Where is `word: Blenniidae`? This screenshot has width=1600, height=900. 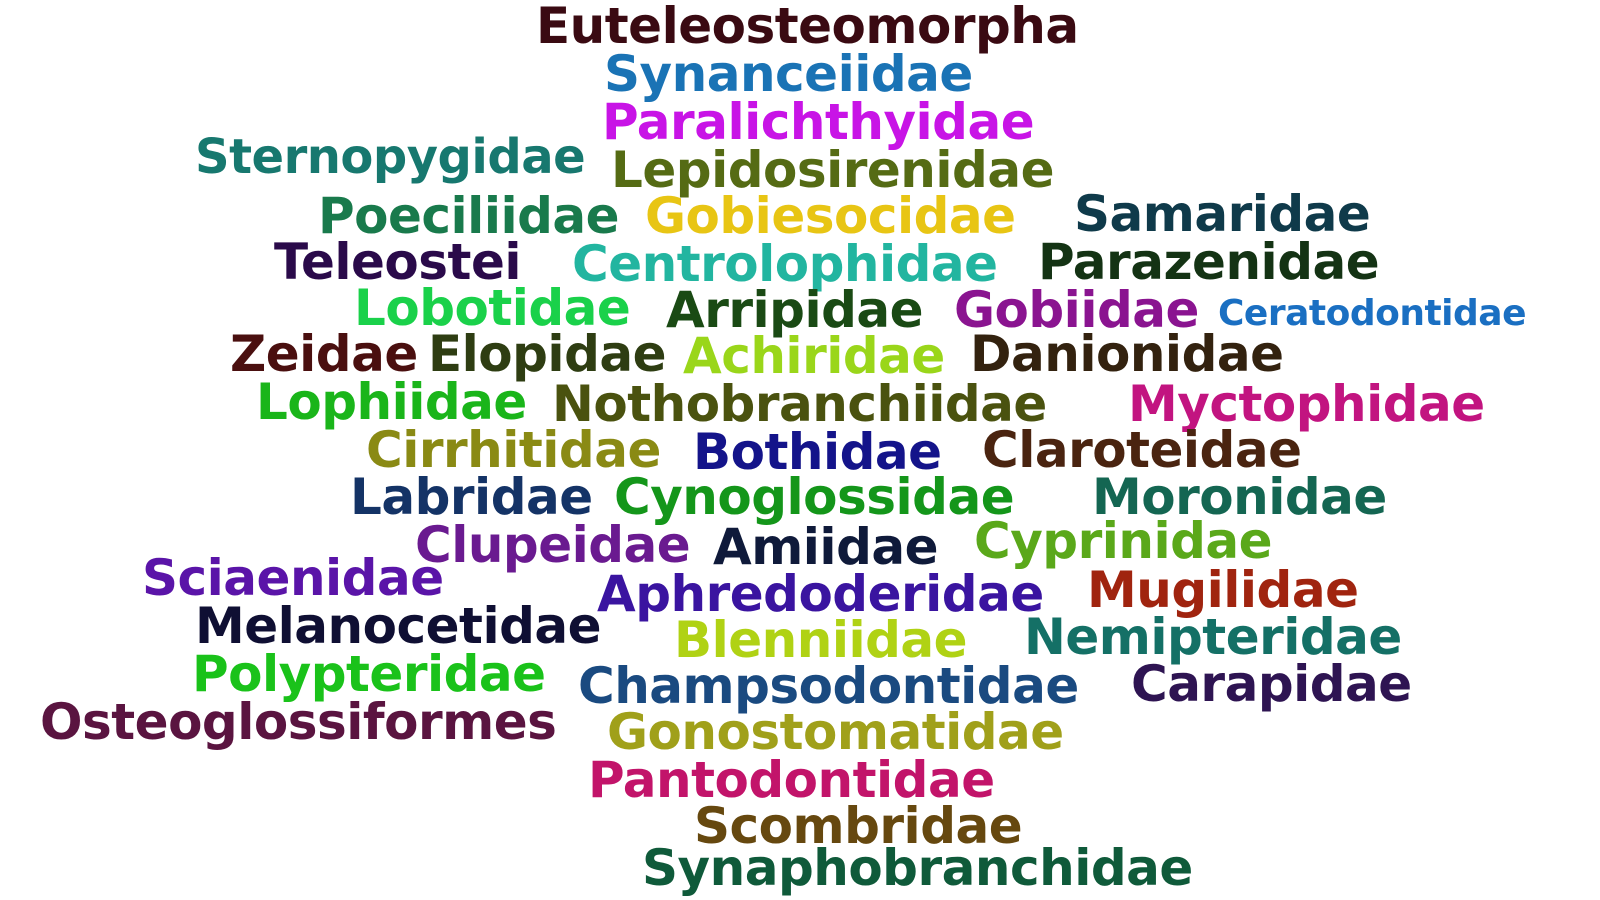
word: Blenniidae is located at coordinates (821, 640).